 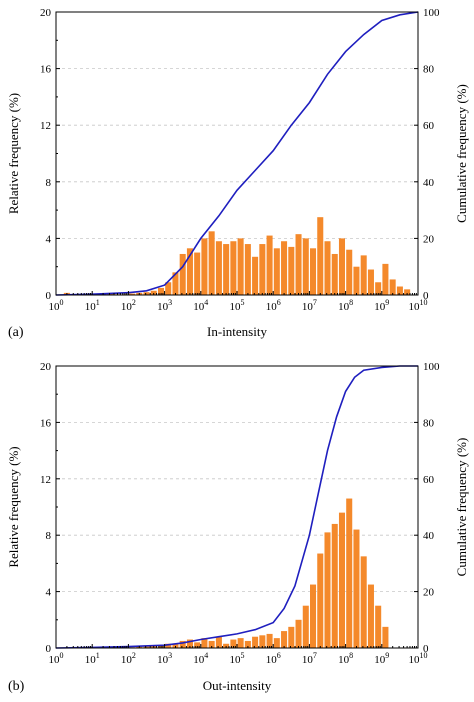 I want to click on panel-b-ytick-left-label: 0, so click(x=49, y=649).